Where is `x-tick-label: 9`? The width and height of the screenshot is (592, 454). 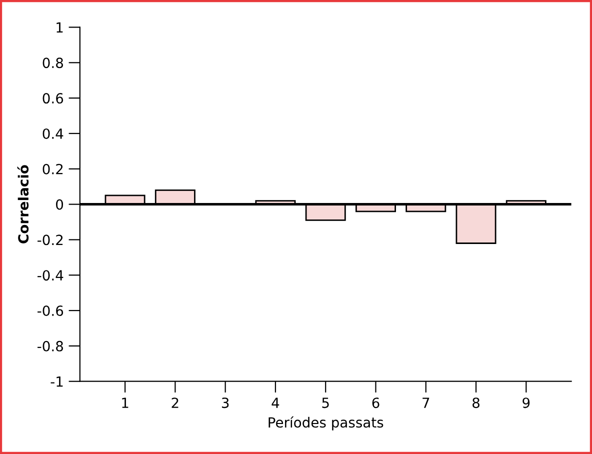 x-tick-label: 9 is located at coordinates (526, 403).